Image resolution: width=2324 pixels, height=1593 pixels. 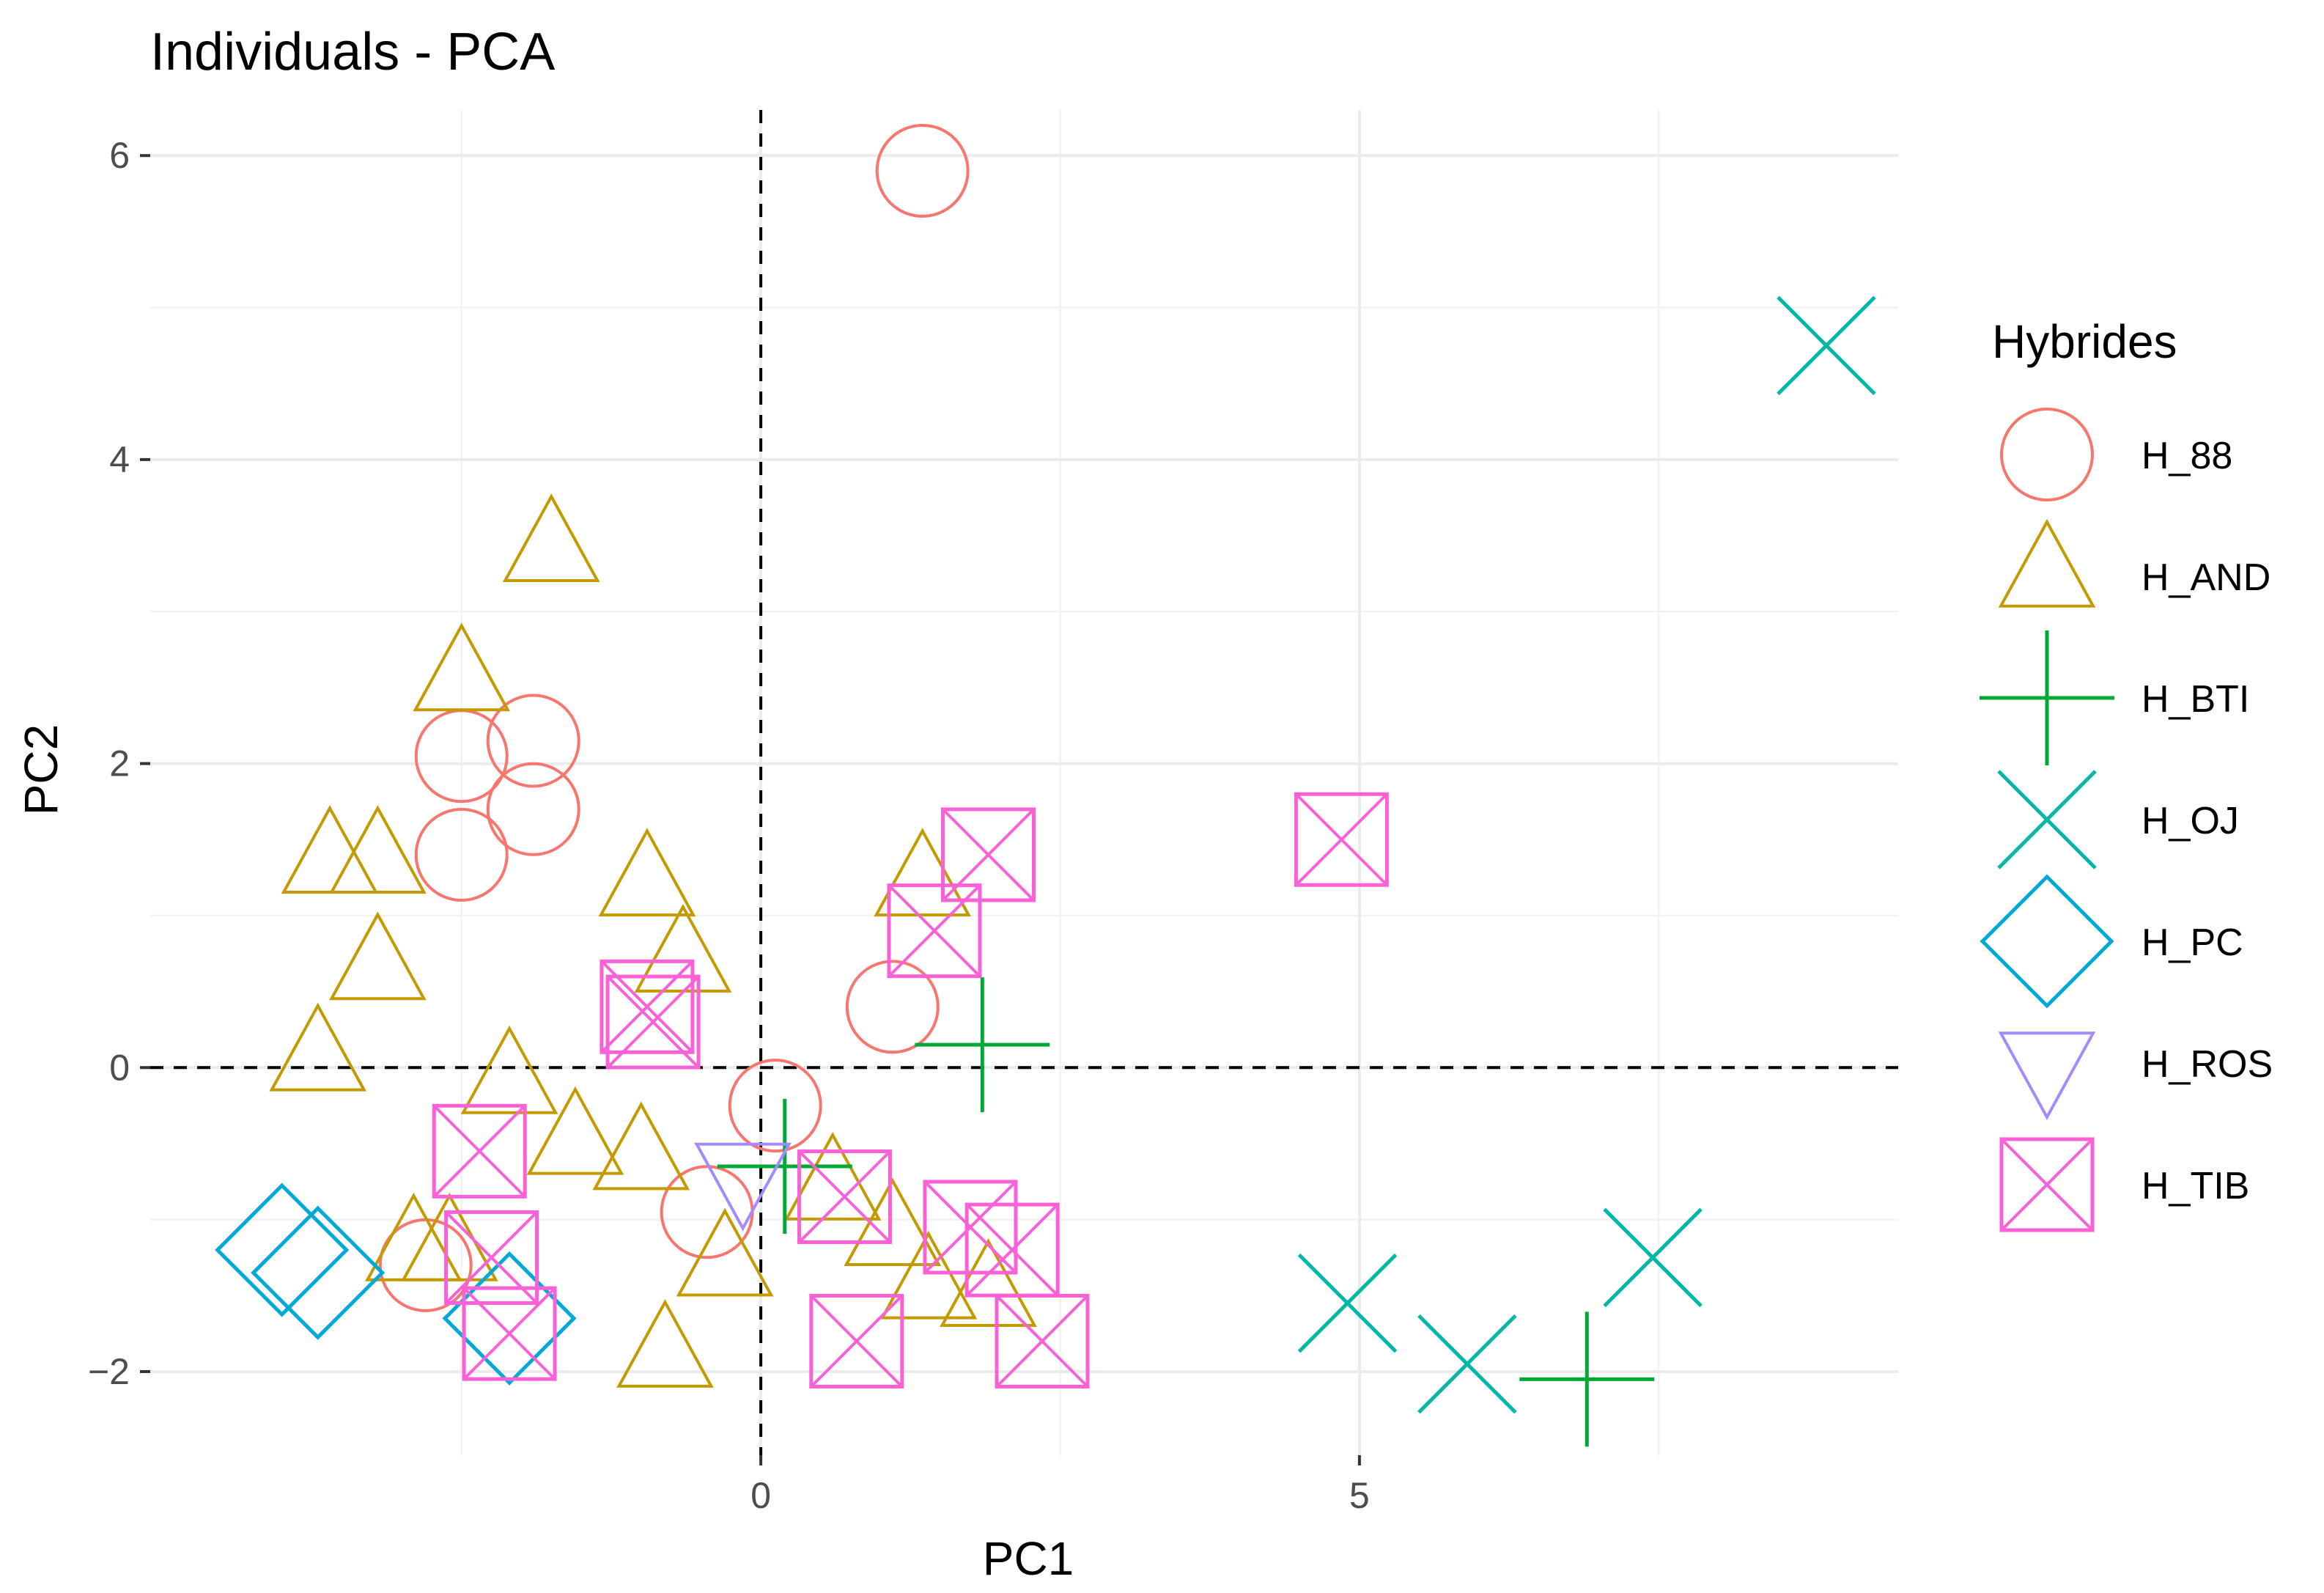 I want to click on legend-label: H_PC, so click(x=2192, y=943).